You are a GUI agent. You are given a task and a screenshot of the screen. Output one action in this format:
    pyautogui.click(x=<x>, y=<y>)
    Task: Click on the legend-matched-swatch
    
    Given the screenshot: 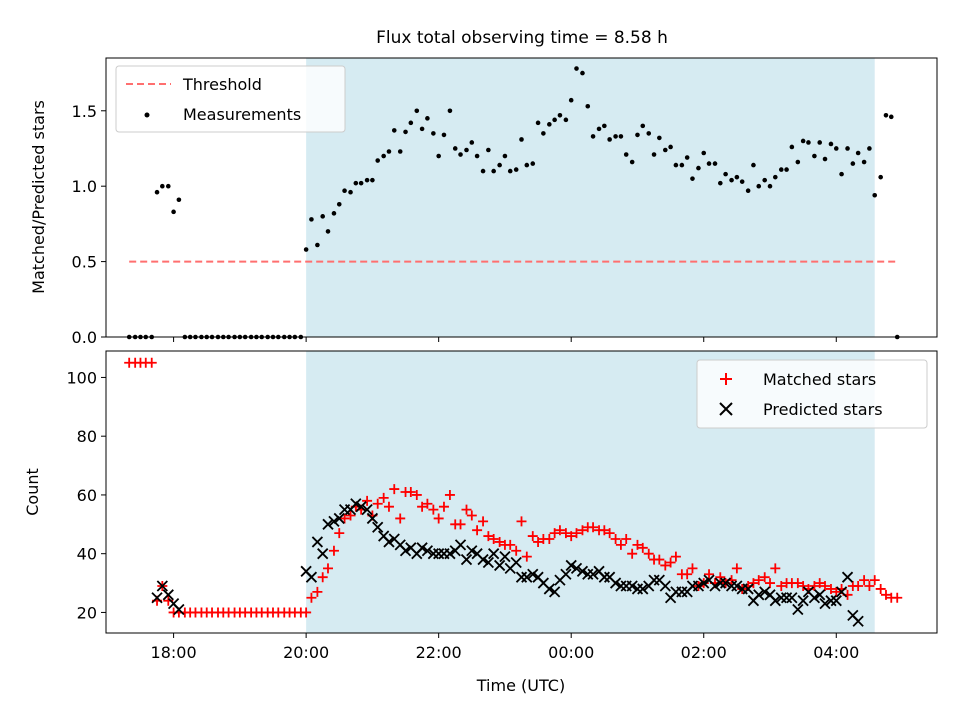 What is the action you would take?
    pyautogui.click(x=726, y=379)
    